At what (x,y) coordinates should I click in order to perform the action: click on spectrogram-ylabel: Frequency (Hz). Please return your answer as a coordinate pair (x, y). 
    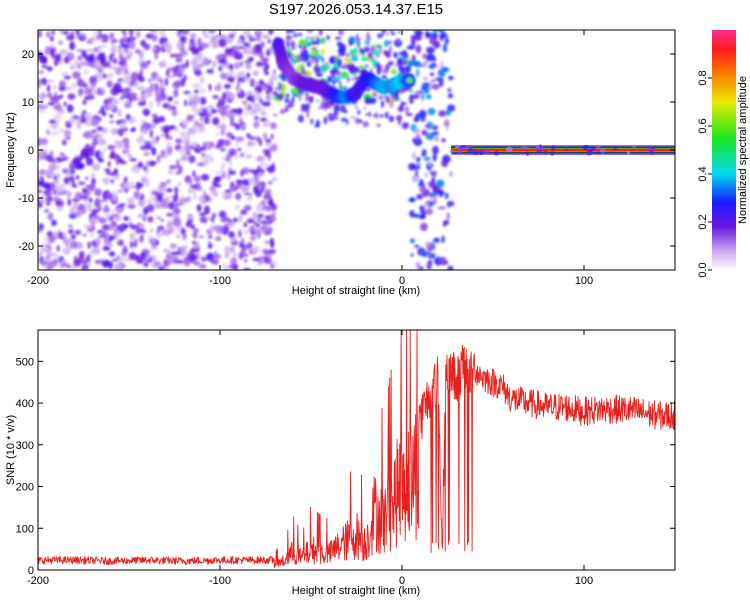
    Looking at the image, I should click on (11, 150).